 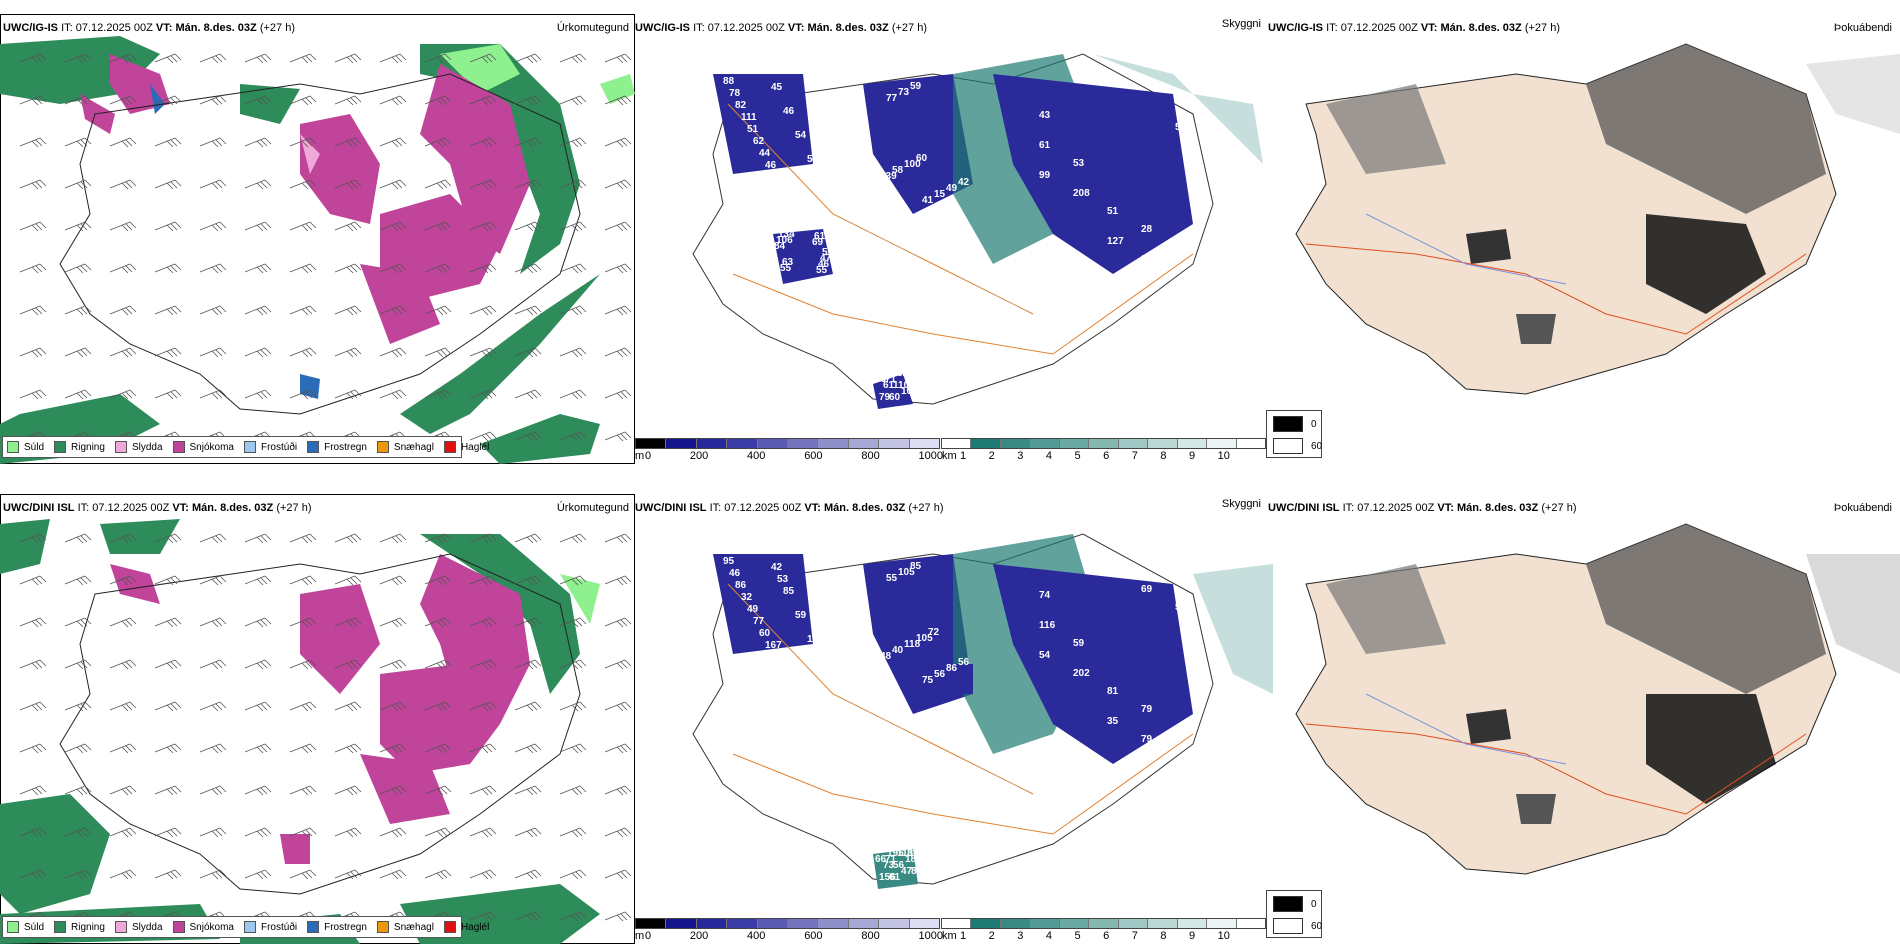 What do you see at coordinates (1181, 97) in the screenshot?
I see `cloudbase-value: 48` at bounding box center [1181, 97].